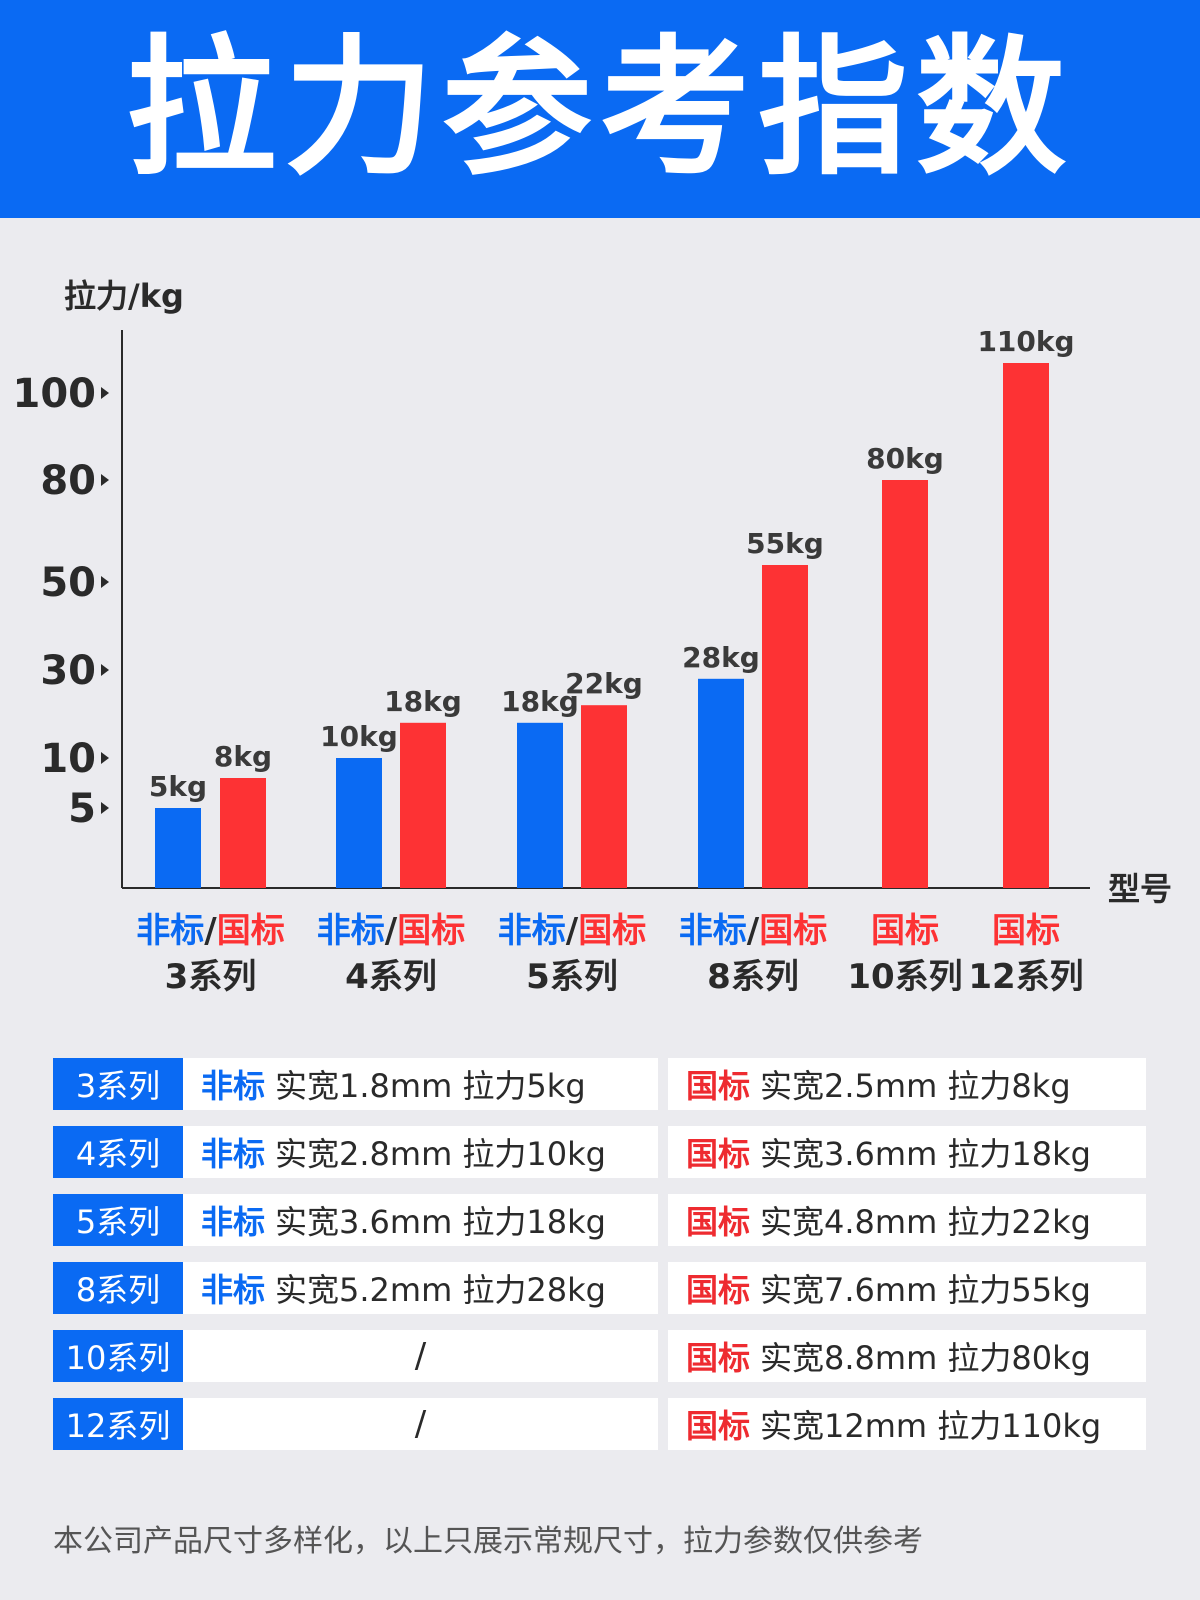 This screenshot has height=1600, width=1200. I want to click on title-banner: 拉力参考指数, so click(600, 109).